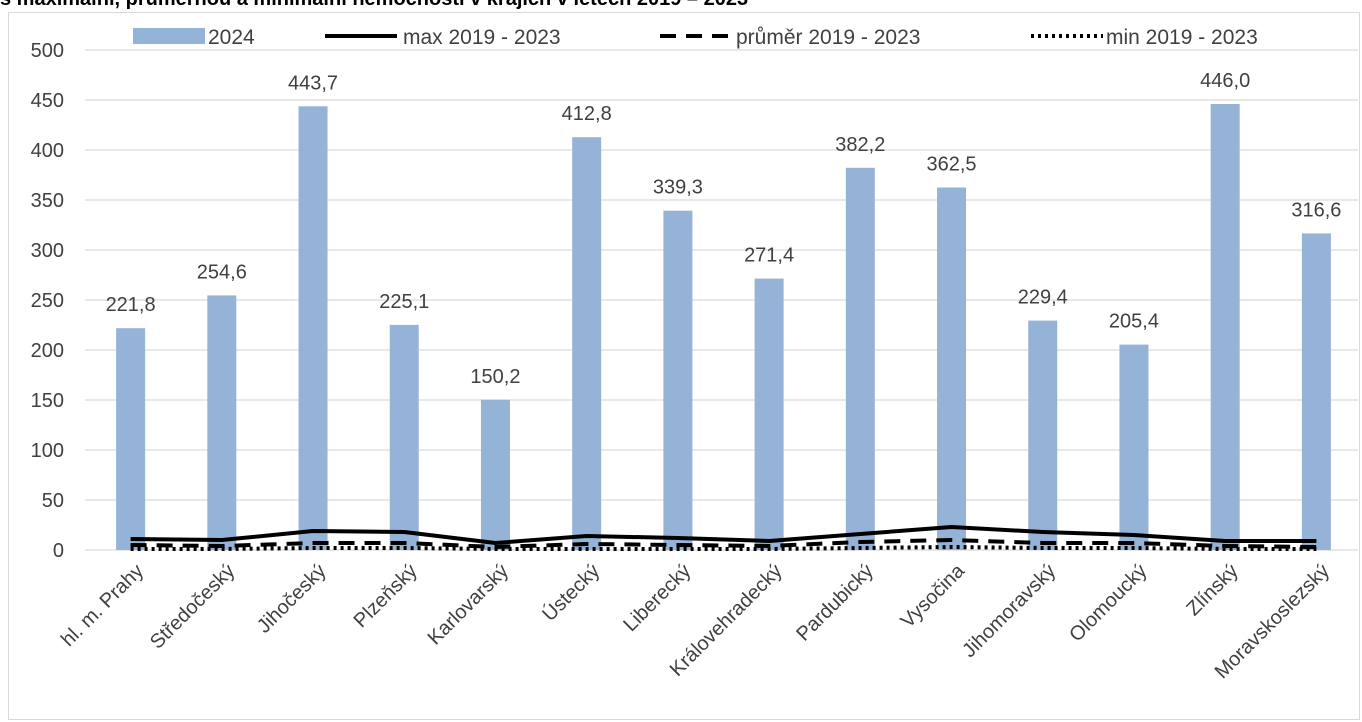 The image size is (1362, 722). I want to click on y-tick-label: 400, so click(47, 151).